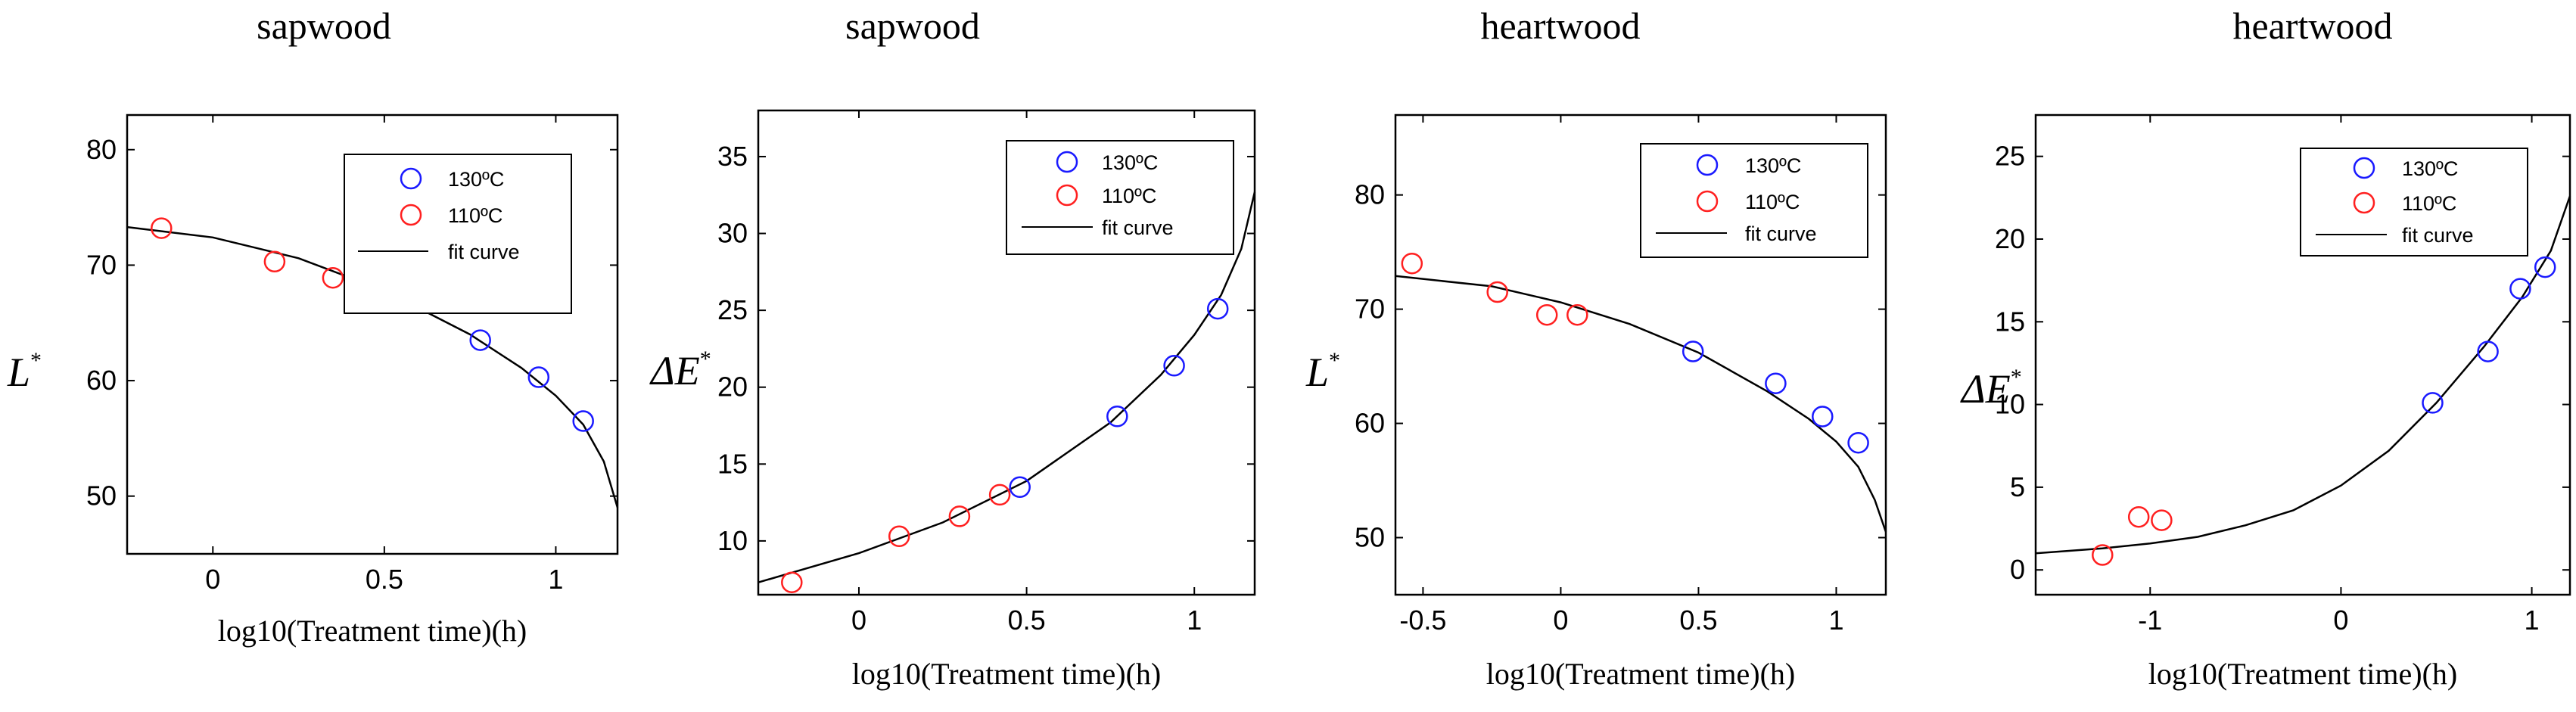  Describe the element at coordinates (732, 233) in the screenshot. I see `y-tick-label: 30` at that location.